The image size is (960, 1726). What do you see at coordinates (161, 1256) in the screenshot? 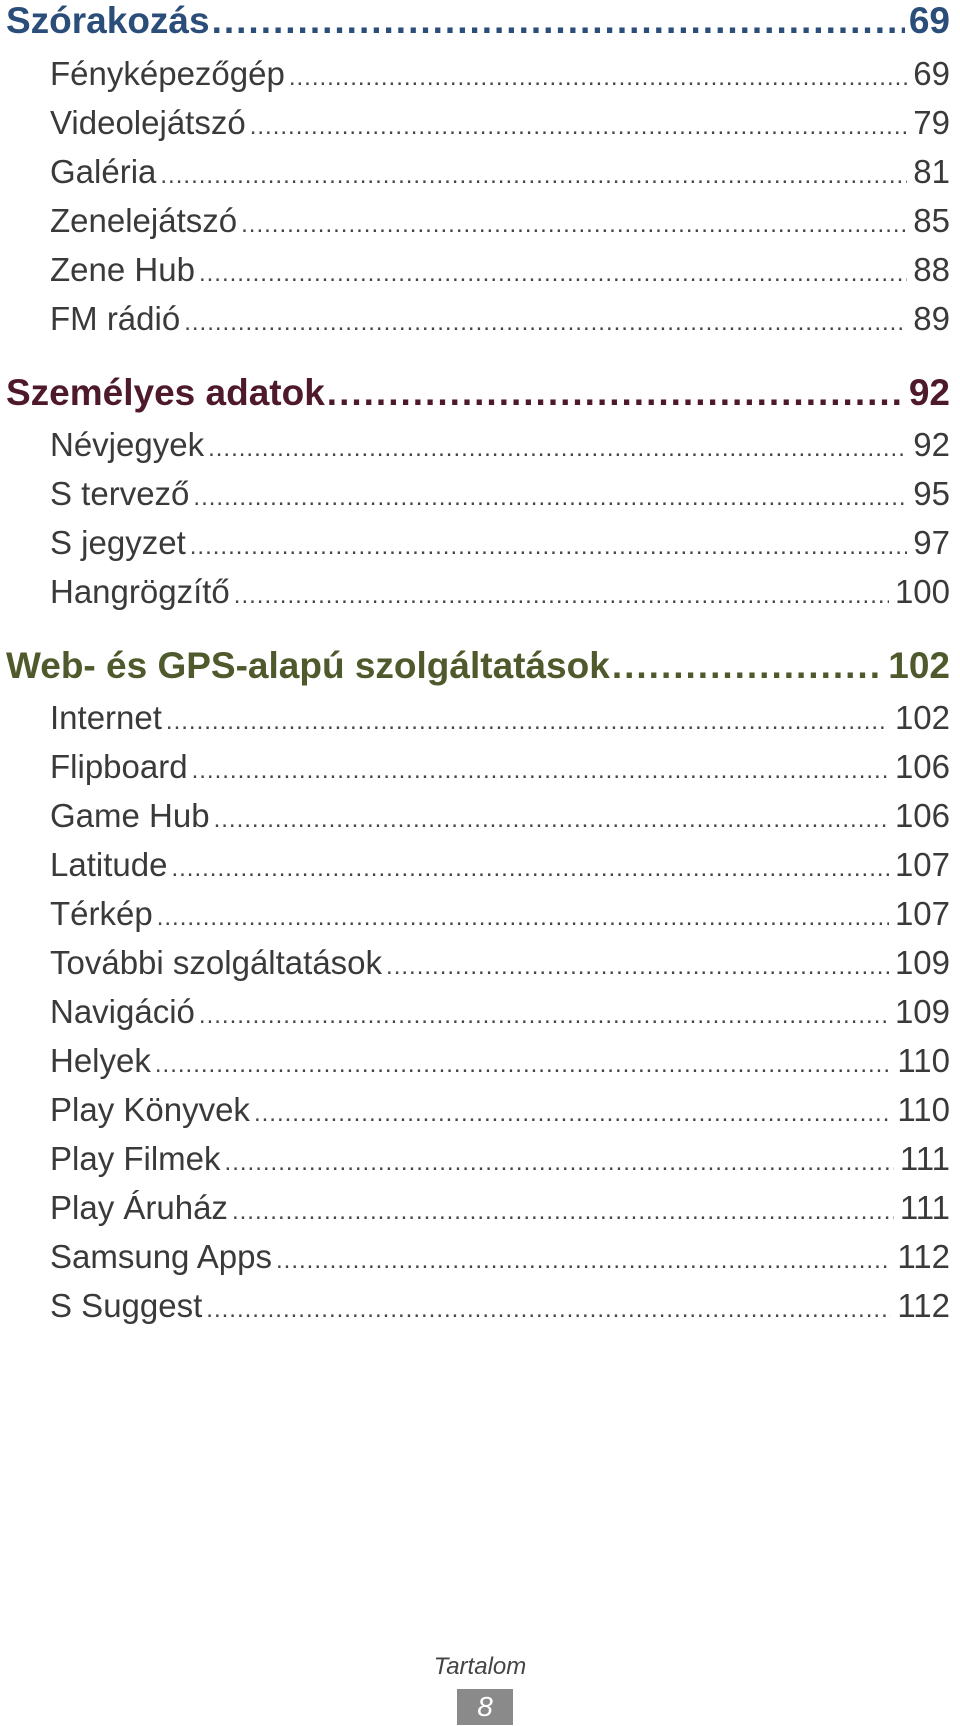
I see `entry-label: Samsung Apps` at bounding box center [161, 1256].